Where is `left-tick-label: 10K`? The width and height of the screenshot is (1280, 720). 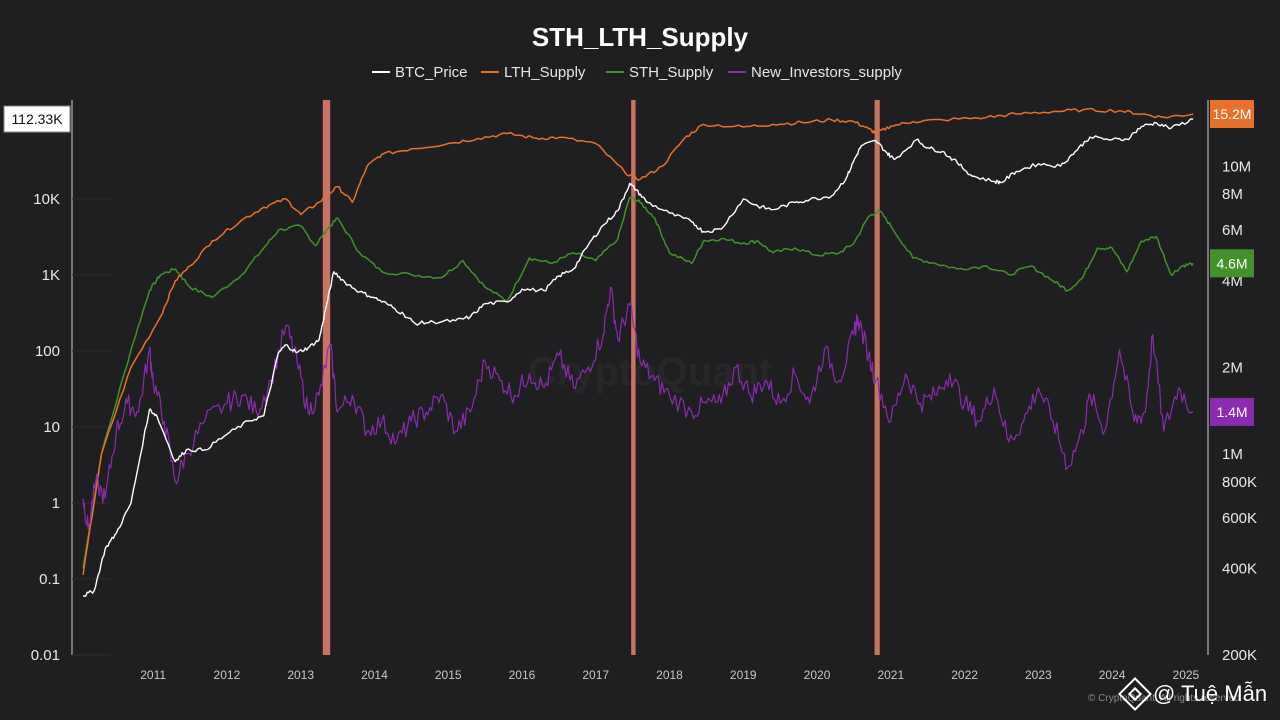
left-tick-label: 10K is located at coordinates (46, 199).